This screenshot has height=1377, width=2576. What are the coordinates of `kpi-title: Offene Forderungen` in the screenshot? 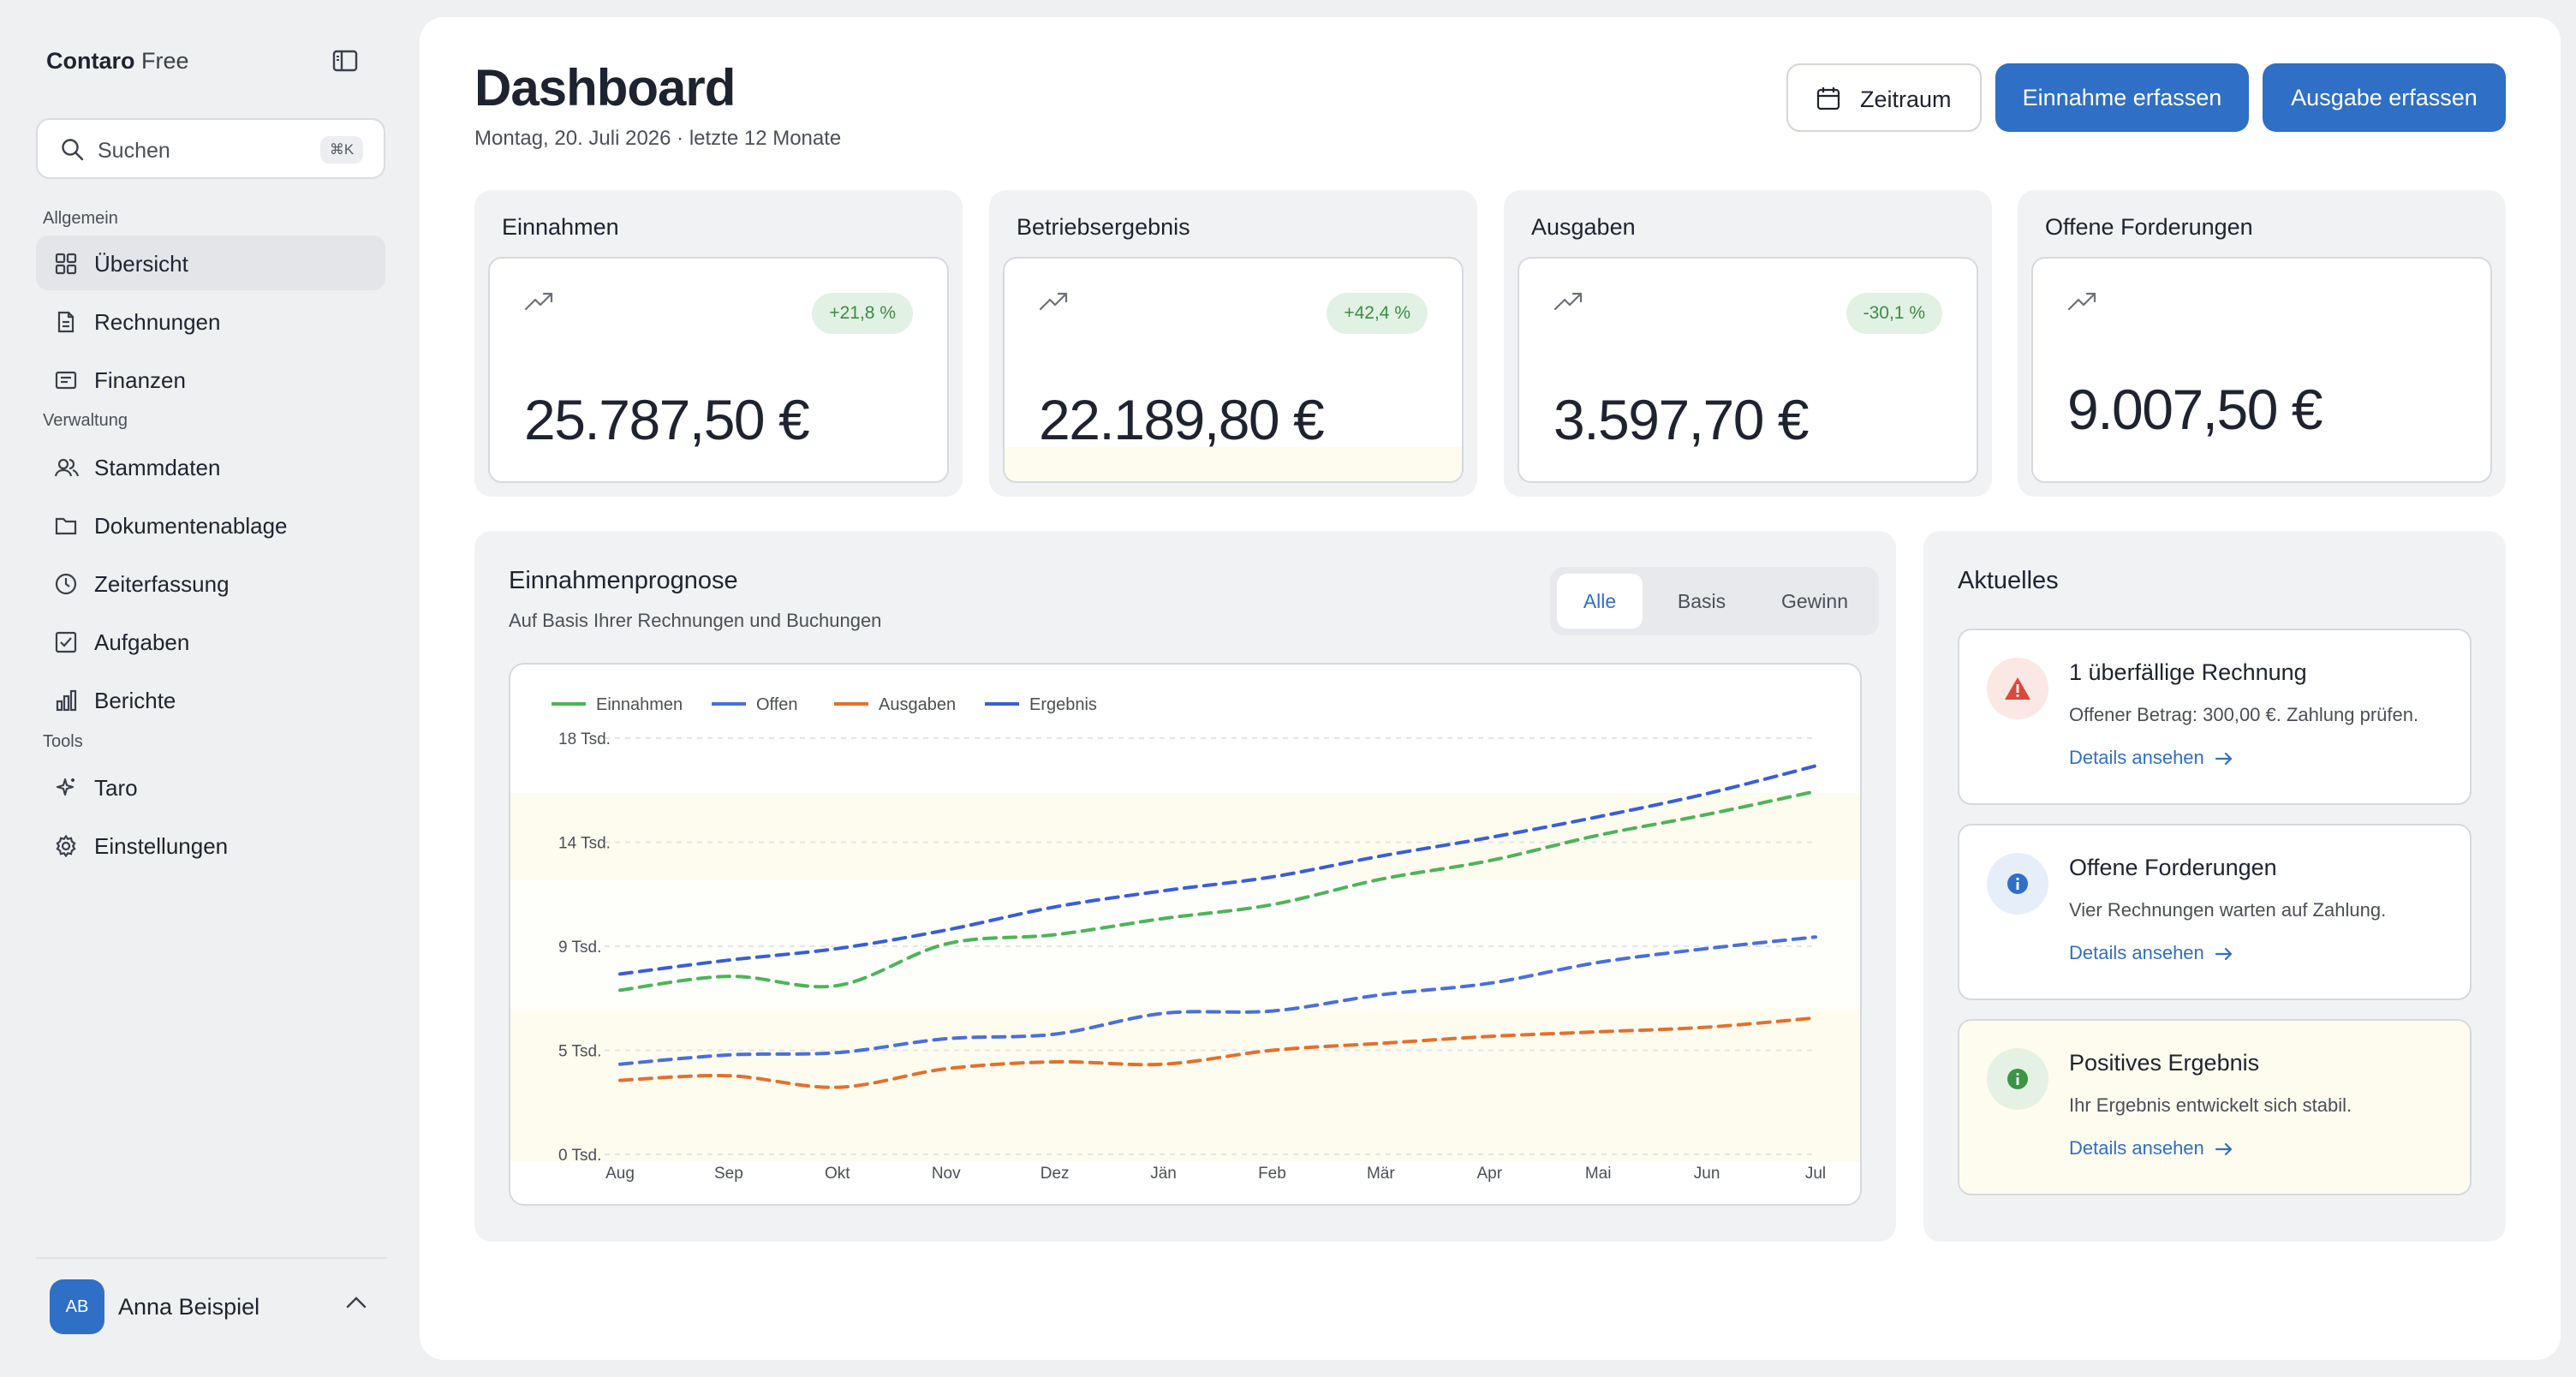 It's located at (2149, 227).